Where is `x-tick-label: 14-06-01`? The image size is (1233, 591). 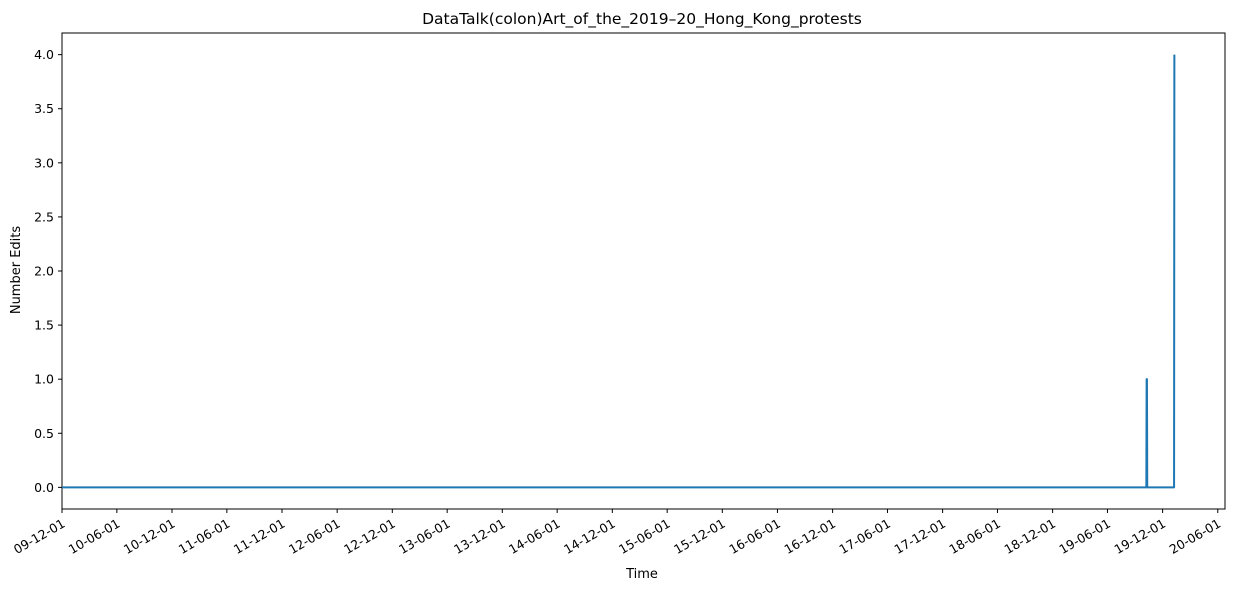 x-tick-label: 14-06-01 is located at coordinates (534, 536).